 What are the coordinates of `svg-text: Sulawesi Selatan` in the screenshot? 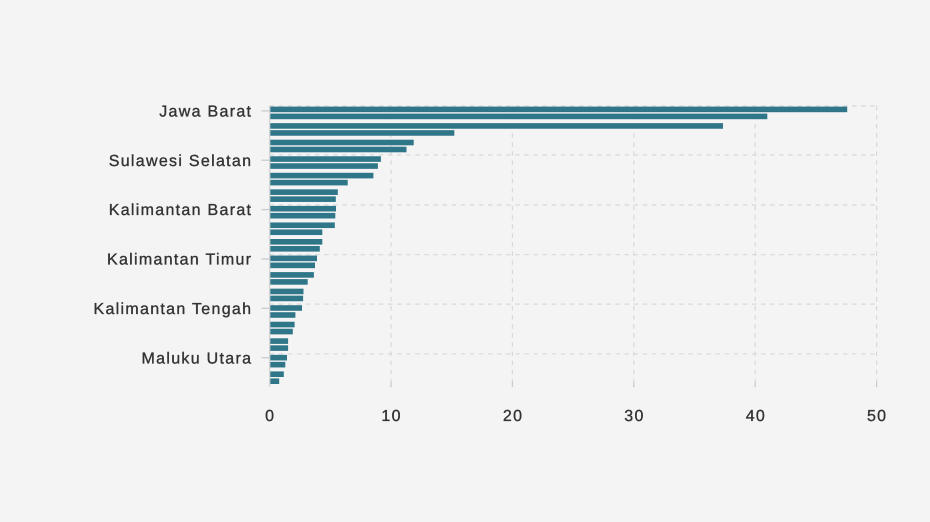 It's located at (181, 161).